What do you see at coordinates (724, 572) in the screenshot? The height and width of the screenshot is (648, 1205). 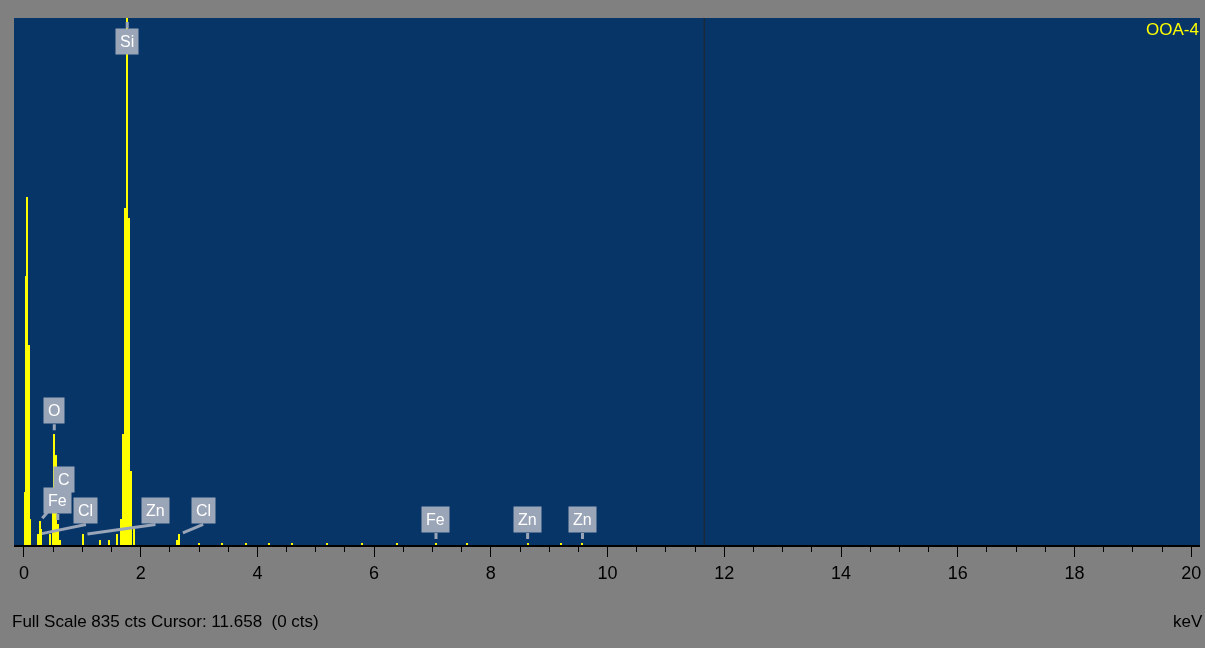 I see `x-tick-label: 12` at bounding box center [724, 572].